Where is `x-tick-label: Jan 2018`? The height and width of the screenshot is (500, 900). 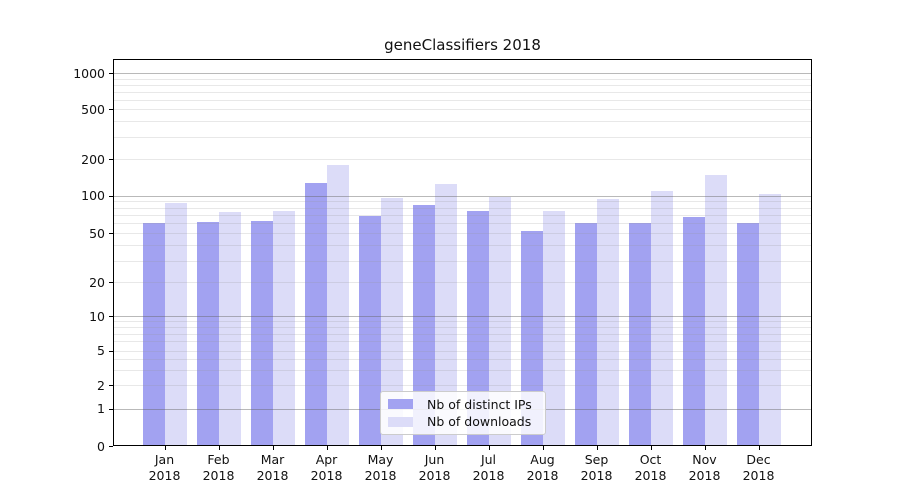
x-tick-label: Jan 2018 is located at coordinates (165, 468).